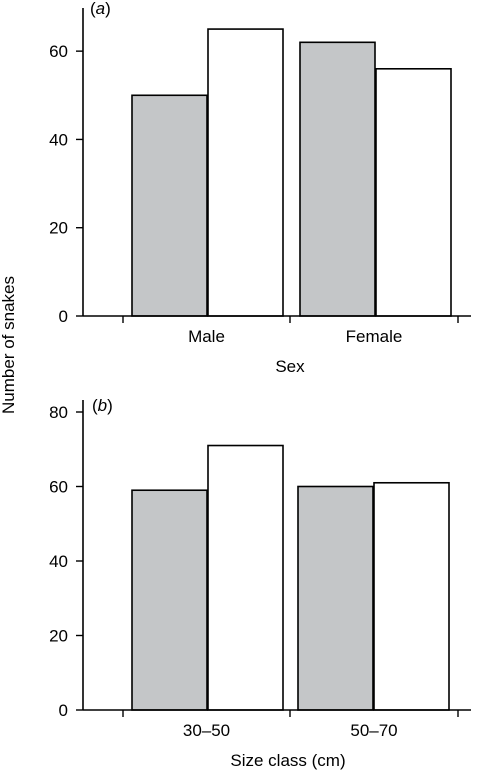 Image resolution: width=500 pixels, height=770 pixels. Describe the element at coordinates (102, 405) in the screenshot. I see `panel-label-b: (b)` at that location.